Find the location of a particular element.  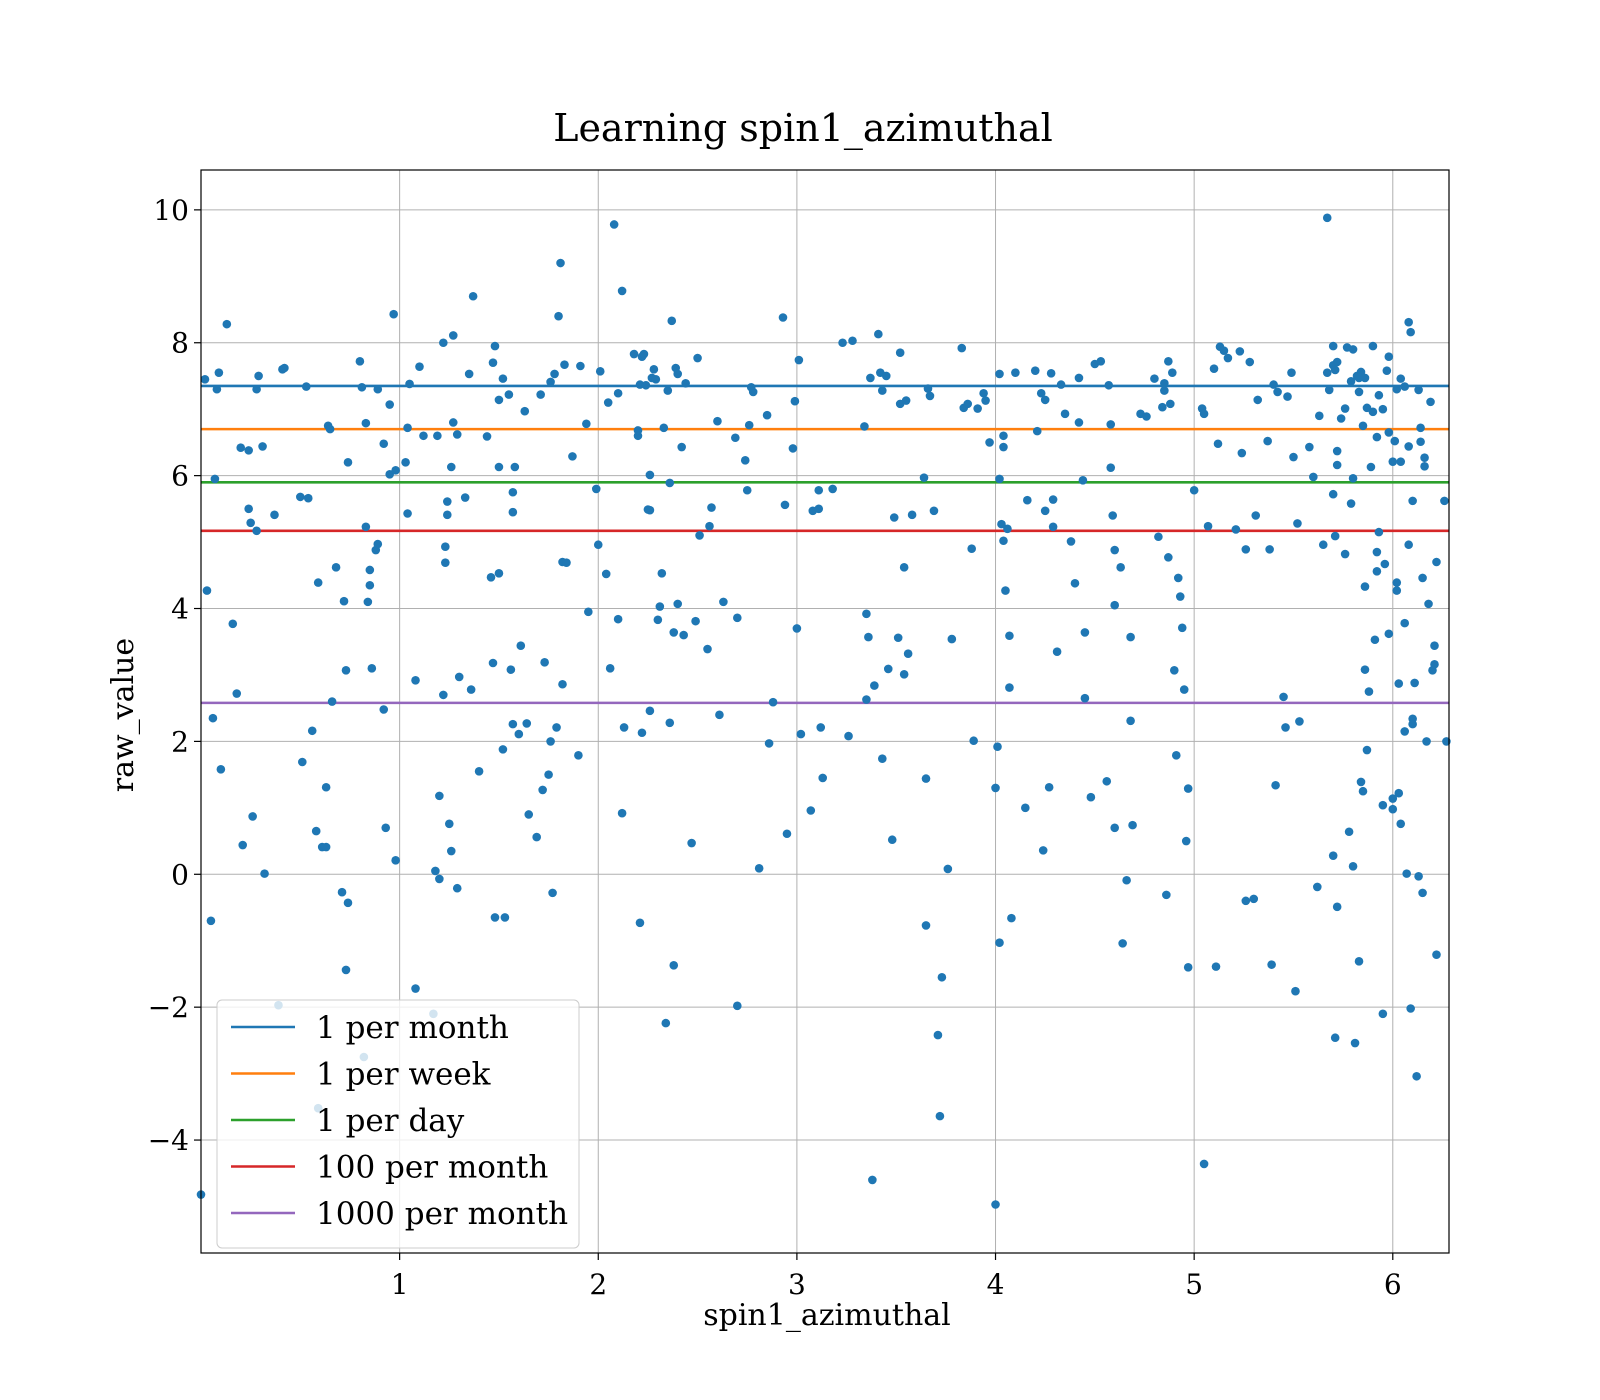

y-axis-ticks: −4 −2 0 2 4 6 8 10 is located at coordinates (174, 675).